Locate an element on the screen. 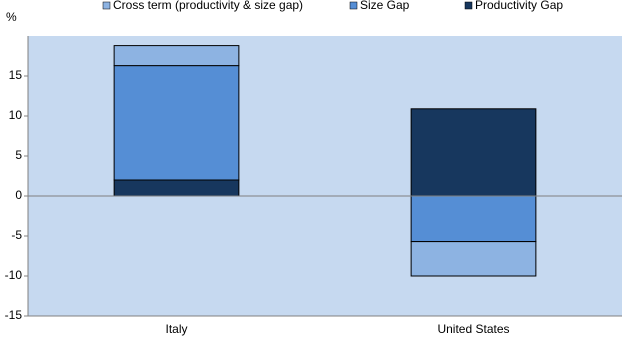 Image resolution: width=622 pixels, height=342 pixels. x-tick-label: Italy is located at coordinates (176, 329).